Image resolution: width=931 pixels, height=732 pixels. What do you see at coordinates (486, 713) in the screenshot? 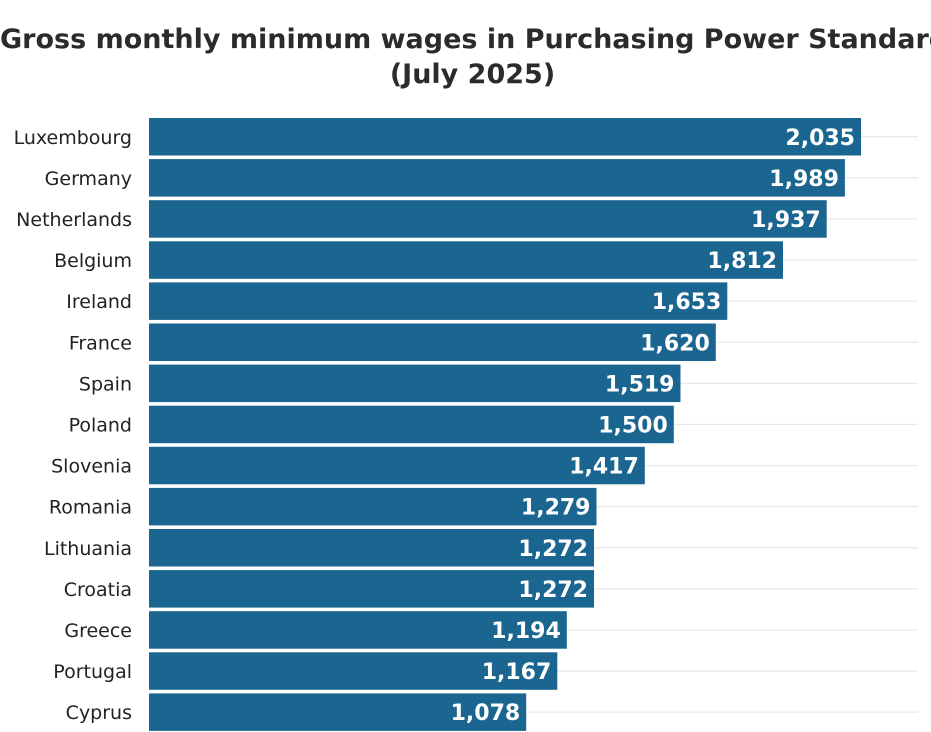
I see `value-label: 1,078` at bounding box center [486, 713].